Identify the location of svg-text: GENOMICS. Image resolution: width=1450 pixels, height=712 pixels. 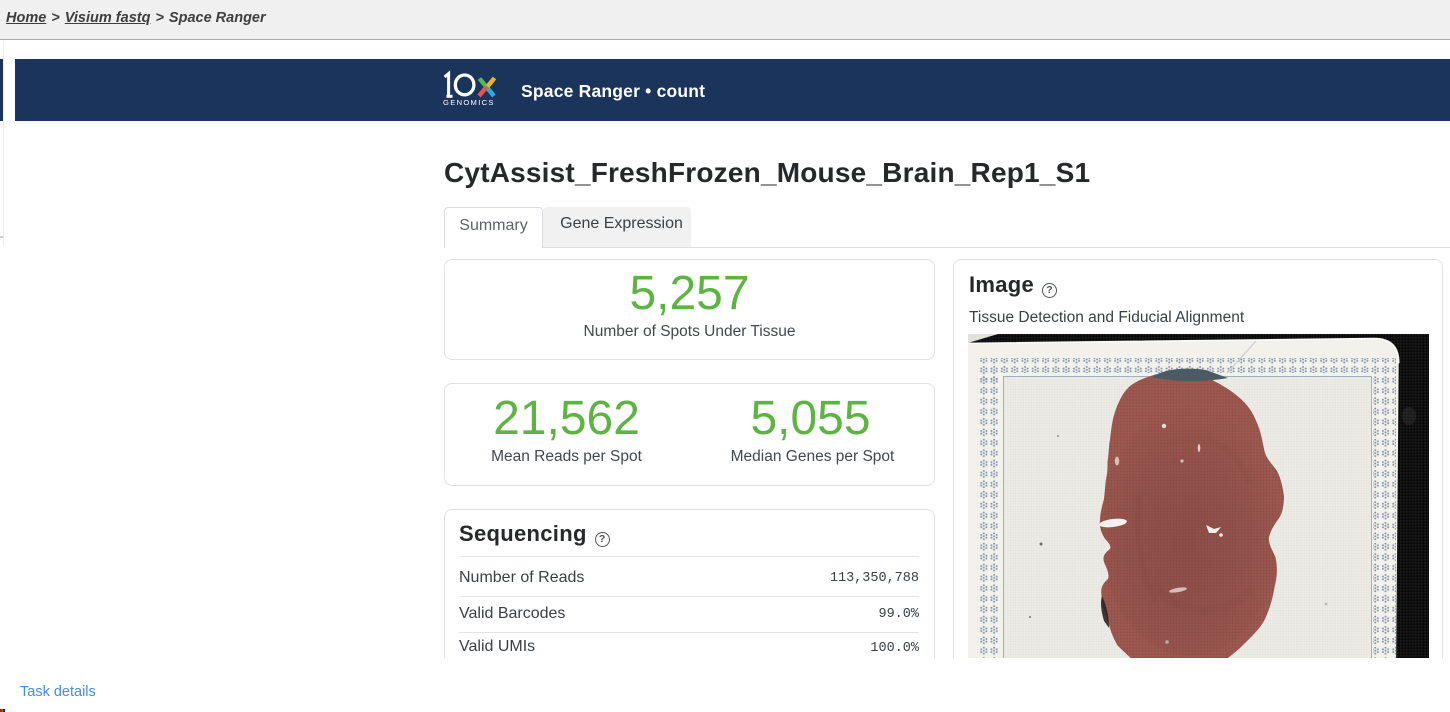
(469, 102).